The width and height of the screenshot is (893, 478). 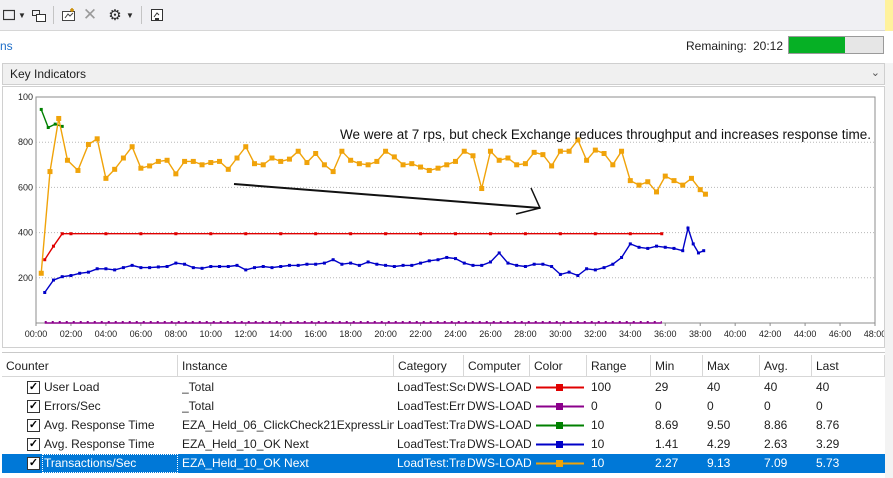 I want to click on x-tick-label: 44:00, so click(x=805, y=334).